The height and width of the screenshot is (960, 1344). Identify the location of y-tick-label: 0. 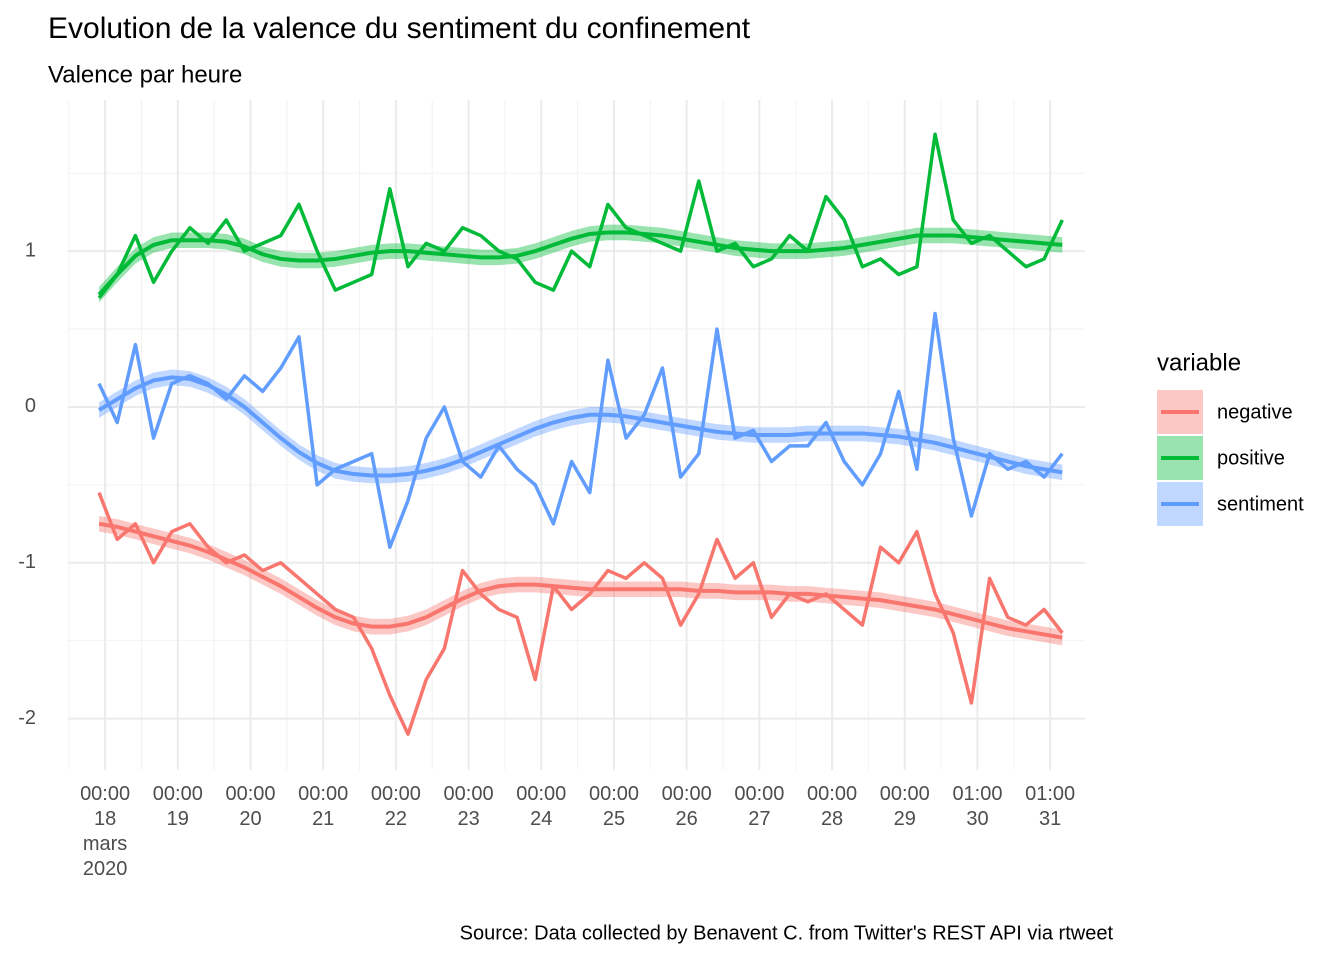
(30, 406).